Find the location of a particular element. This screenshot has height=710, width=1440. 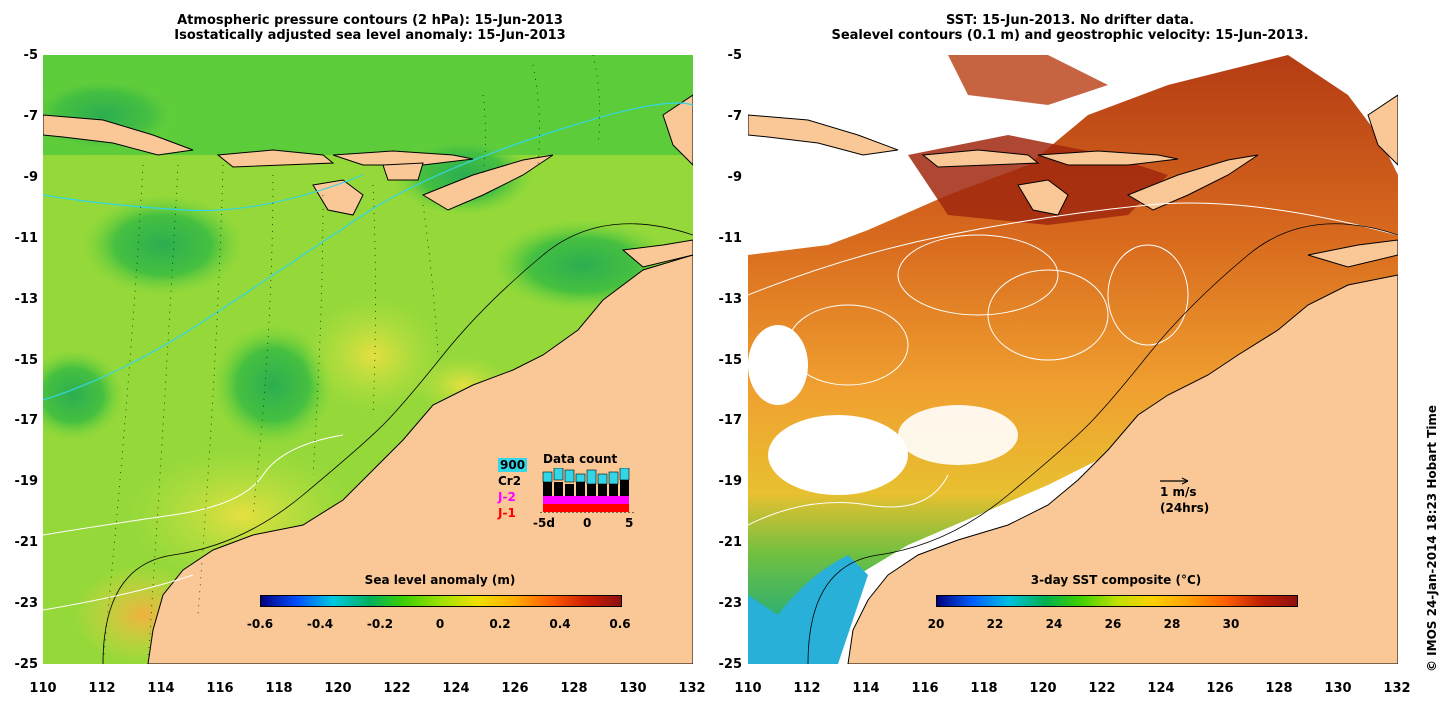

sla-tick-0: -0.6 is located at coordinates (260, 624).